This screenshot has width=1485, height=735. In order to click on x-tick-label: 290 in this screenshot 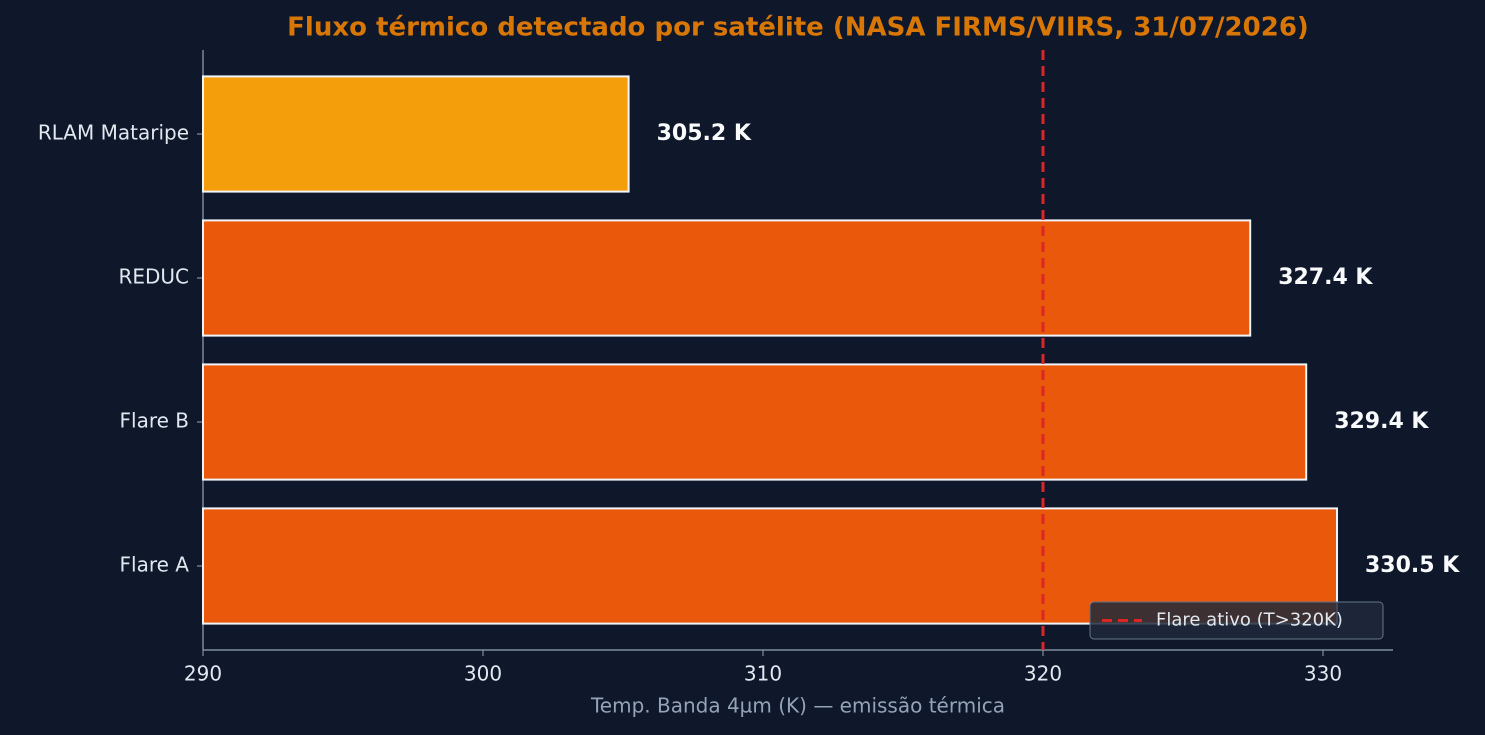, I will do `click(203, 674)`.